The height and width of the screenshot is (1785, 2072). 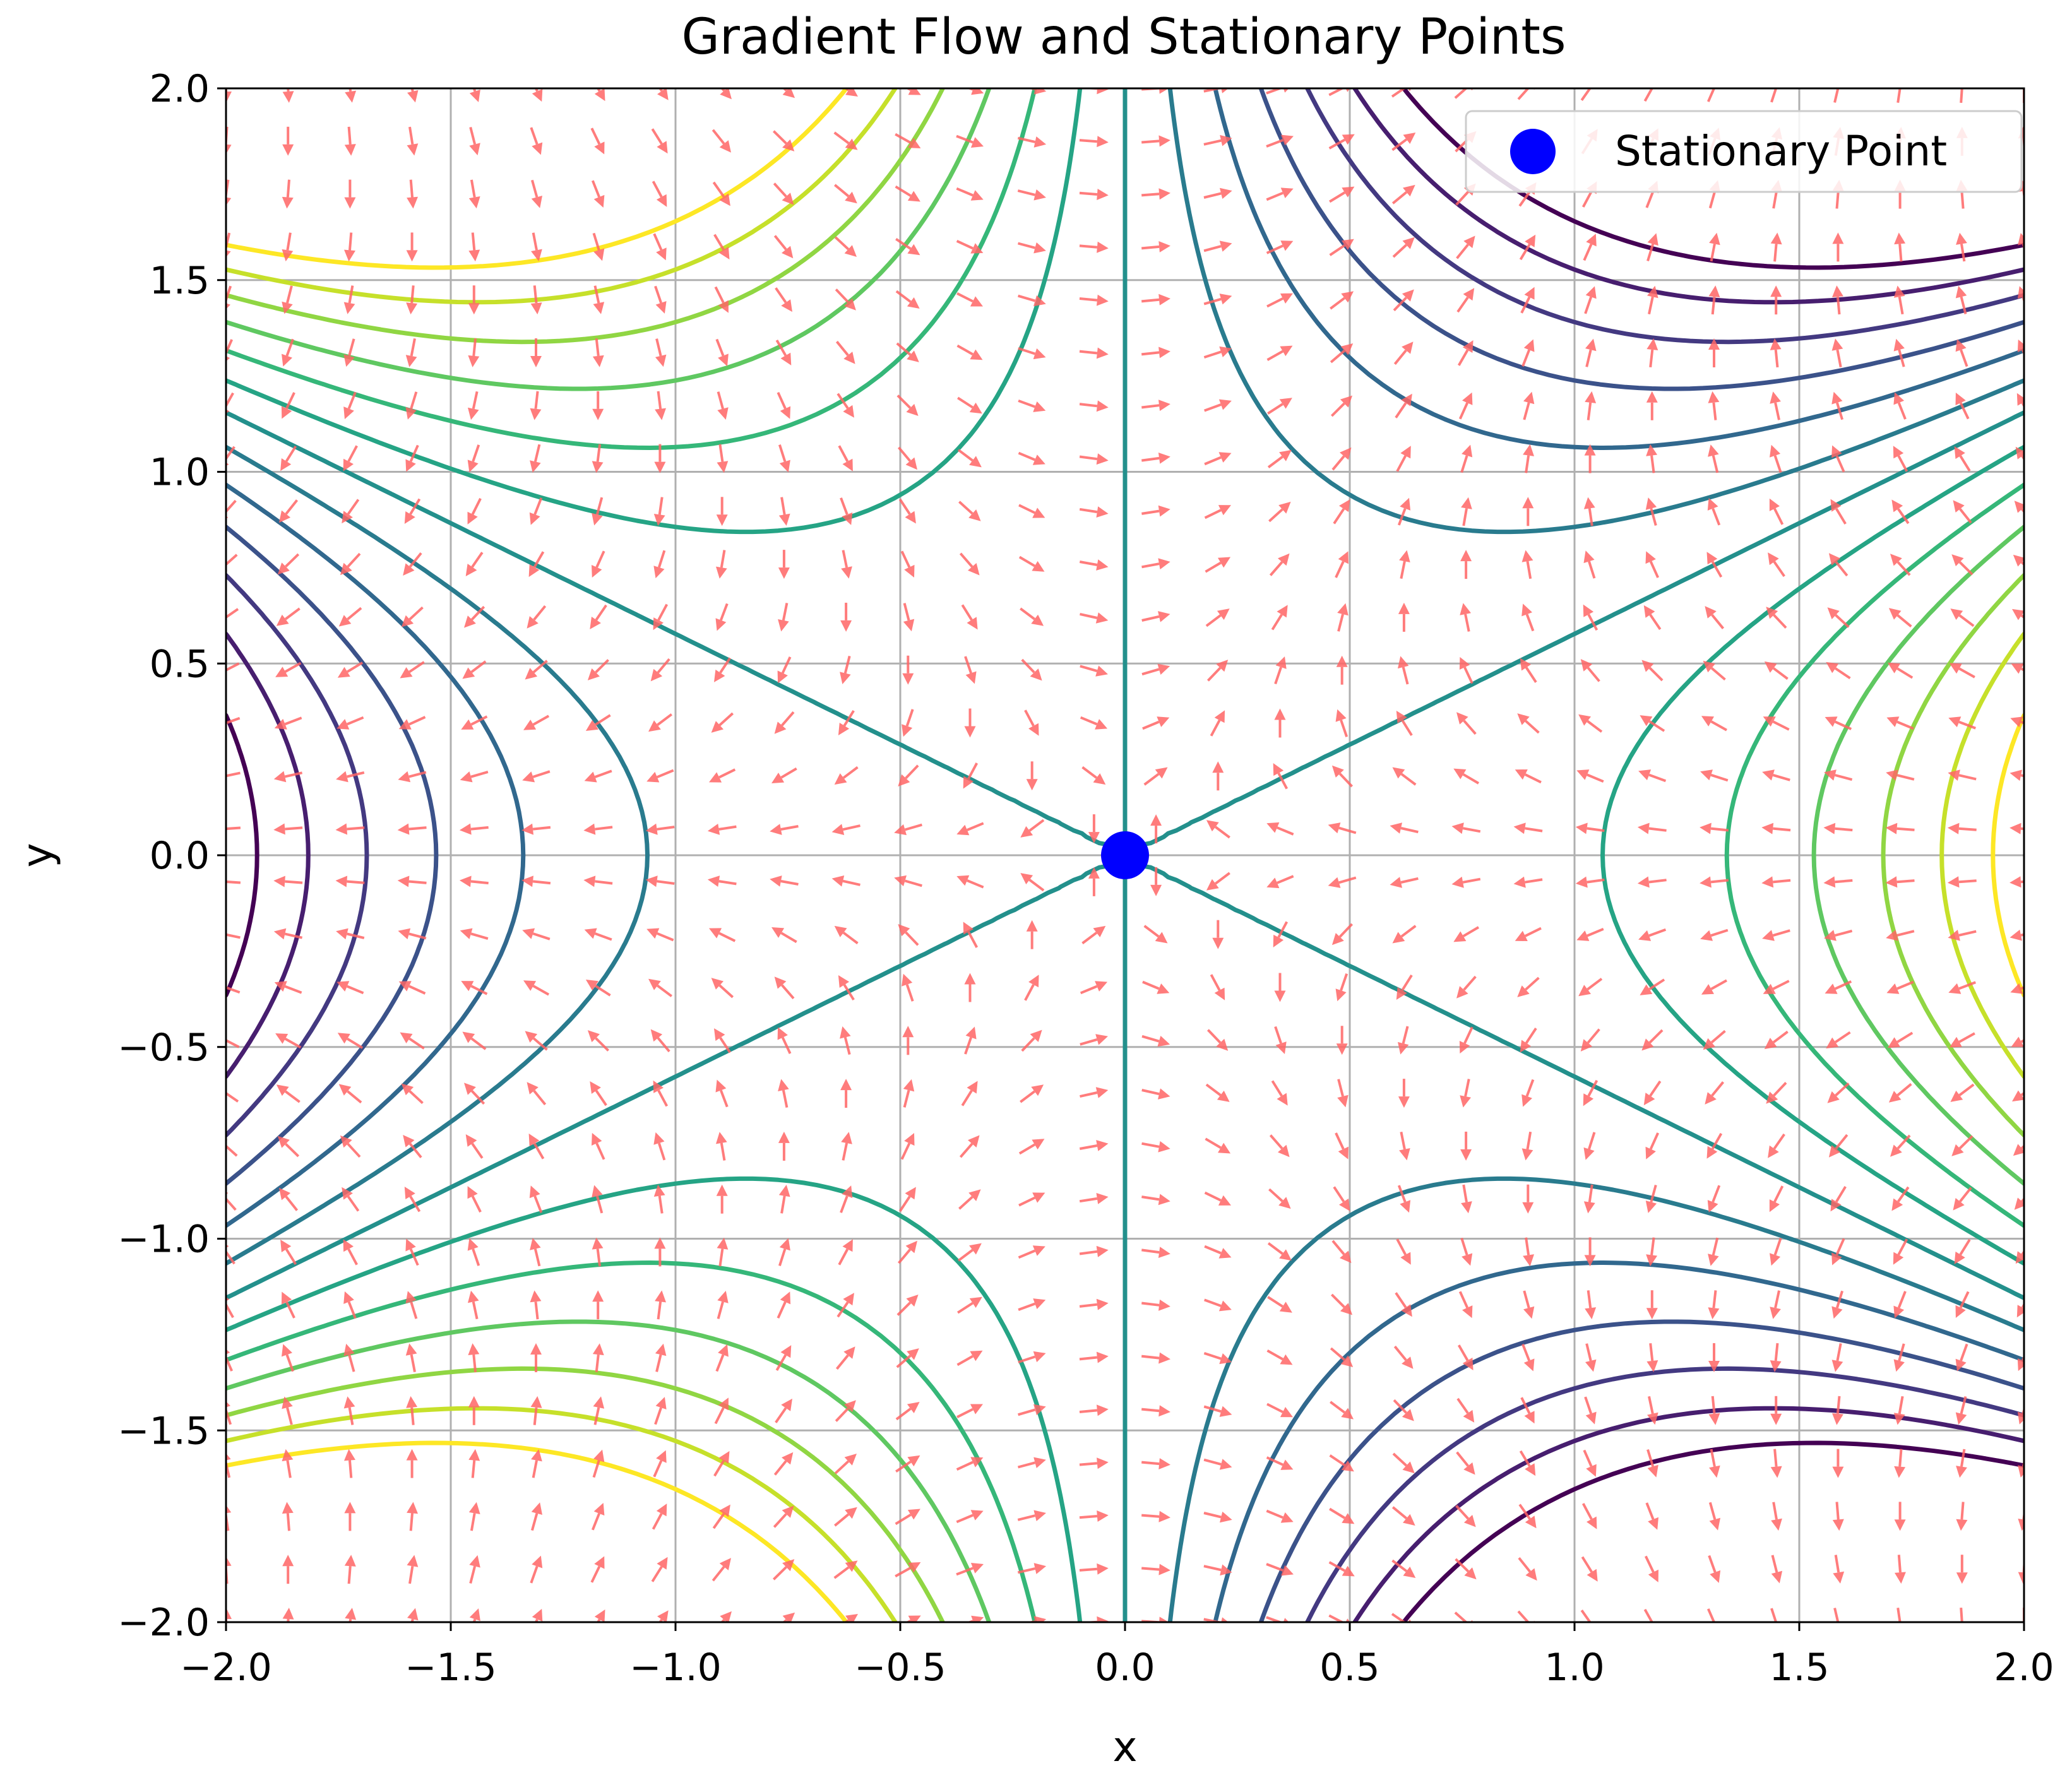 What do you see at coordinates (163, 1048) in the screenshot?
I see `y-tick-label: −0.5` at bounding box center [163, 1048].